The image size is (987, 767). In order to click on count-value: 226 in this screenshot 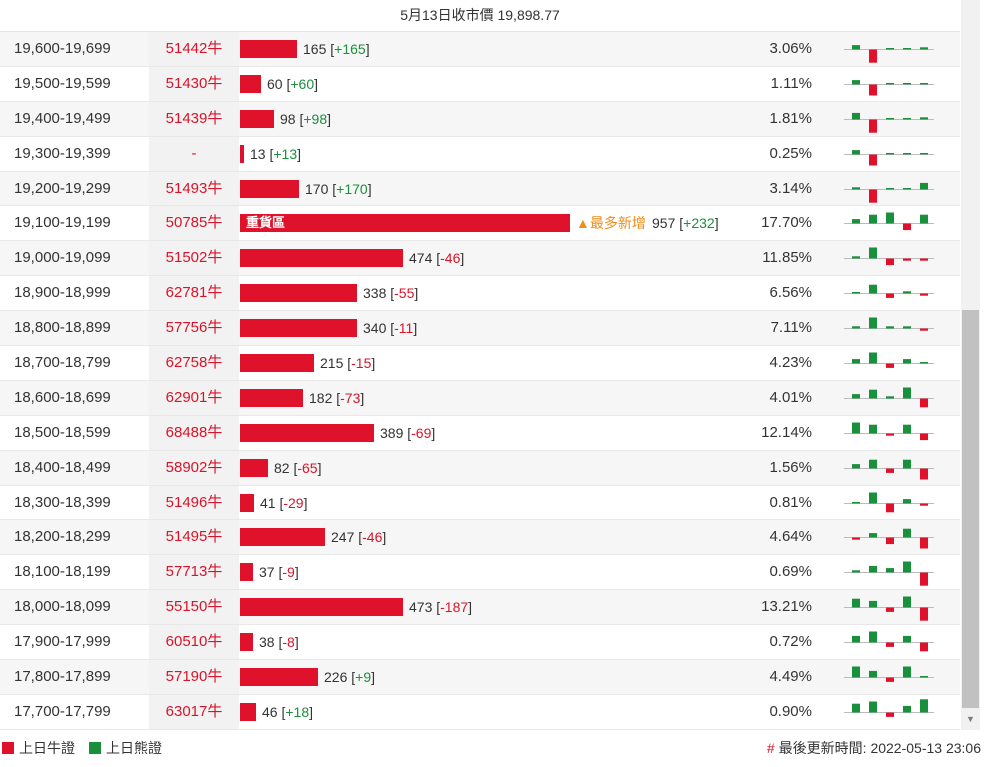, I will do `click(336, 677)`.